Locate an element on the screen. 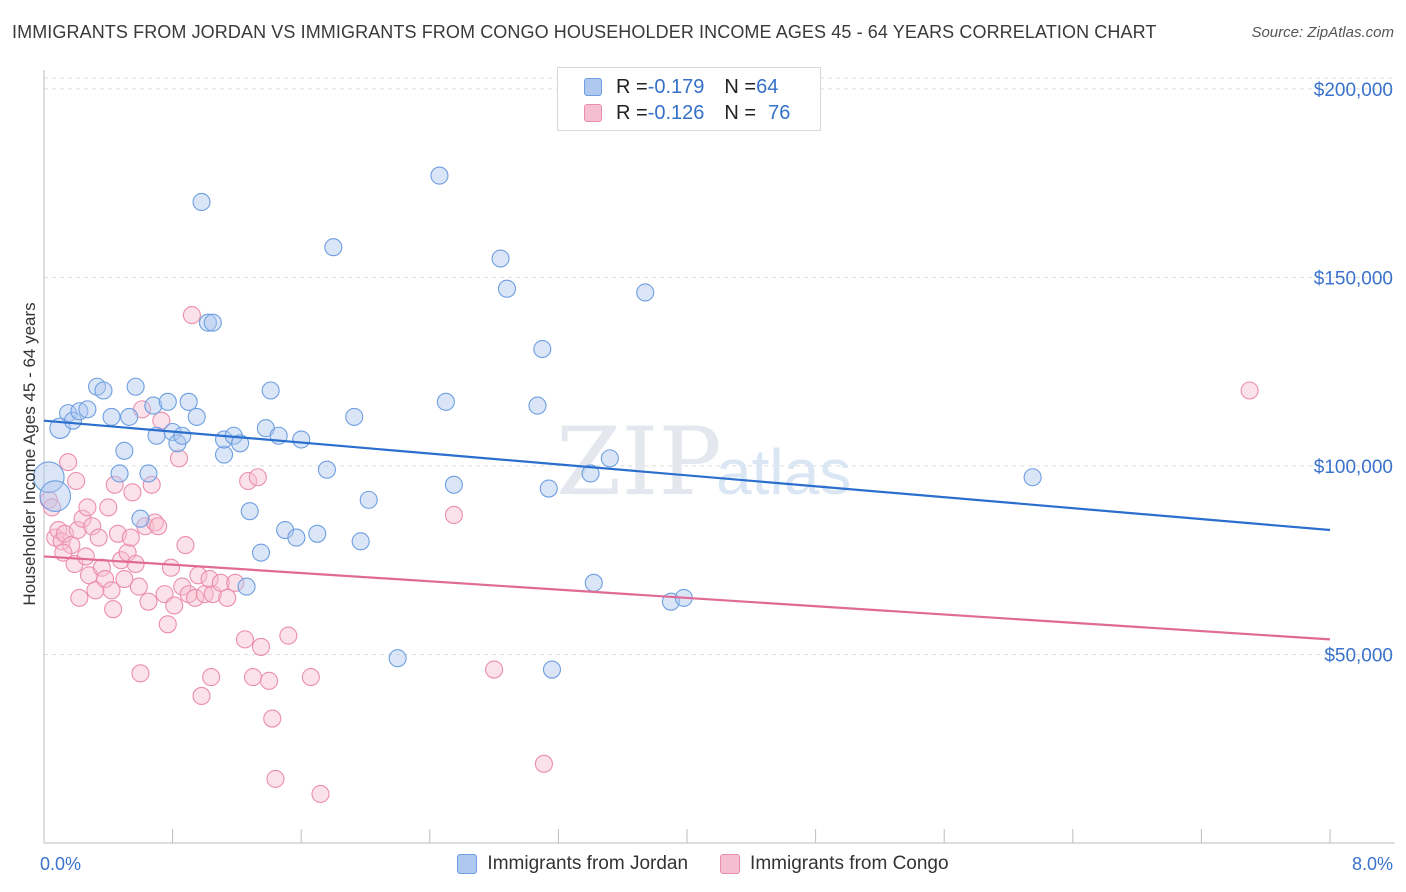  congo-legend-label: Immigrants from Congo is located at coordinates (849, 863).